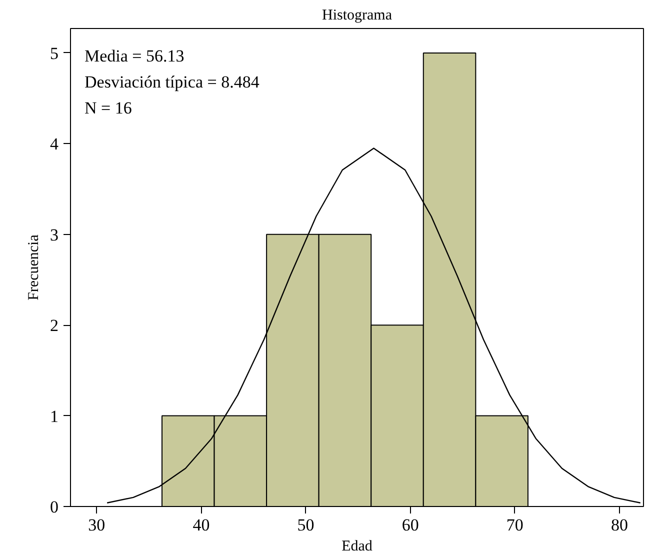 Image resolution: width=645 pixels, height=557 pixels. Describe the element at coordinates (305, 525) in the screenshot. I see `x-tick-label: 50` at that location.